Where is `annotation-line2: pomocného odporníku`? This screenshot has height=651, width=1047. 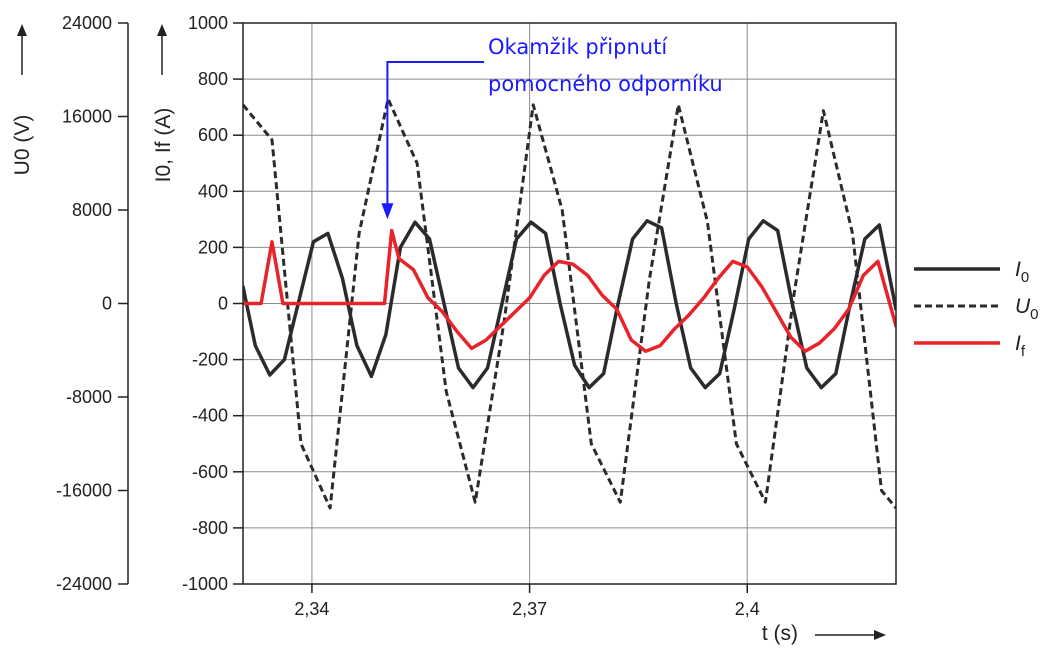
annotation-line2: pomocného odporníku is located at coordinates (605, 84).